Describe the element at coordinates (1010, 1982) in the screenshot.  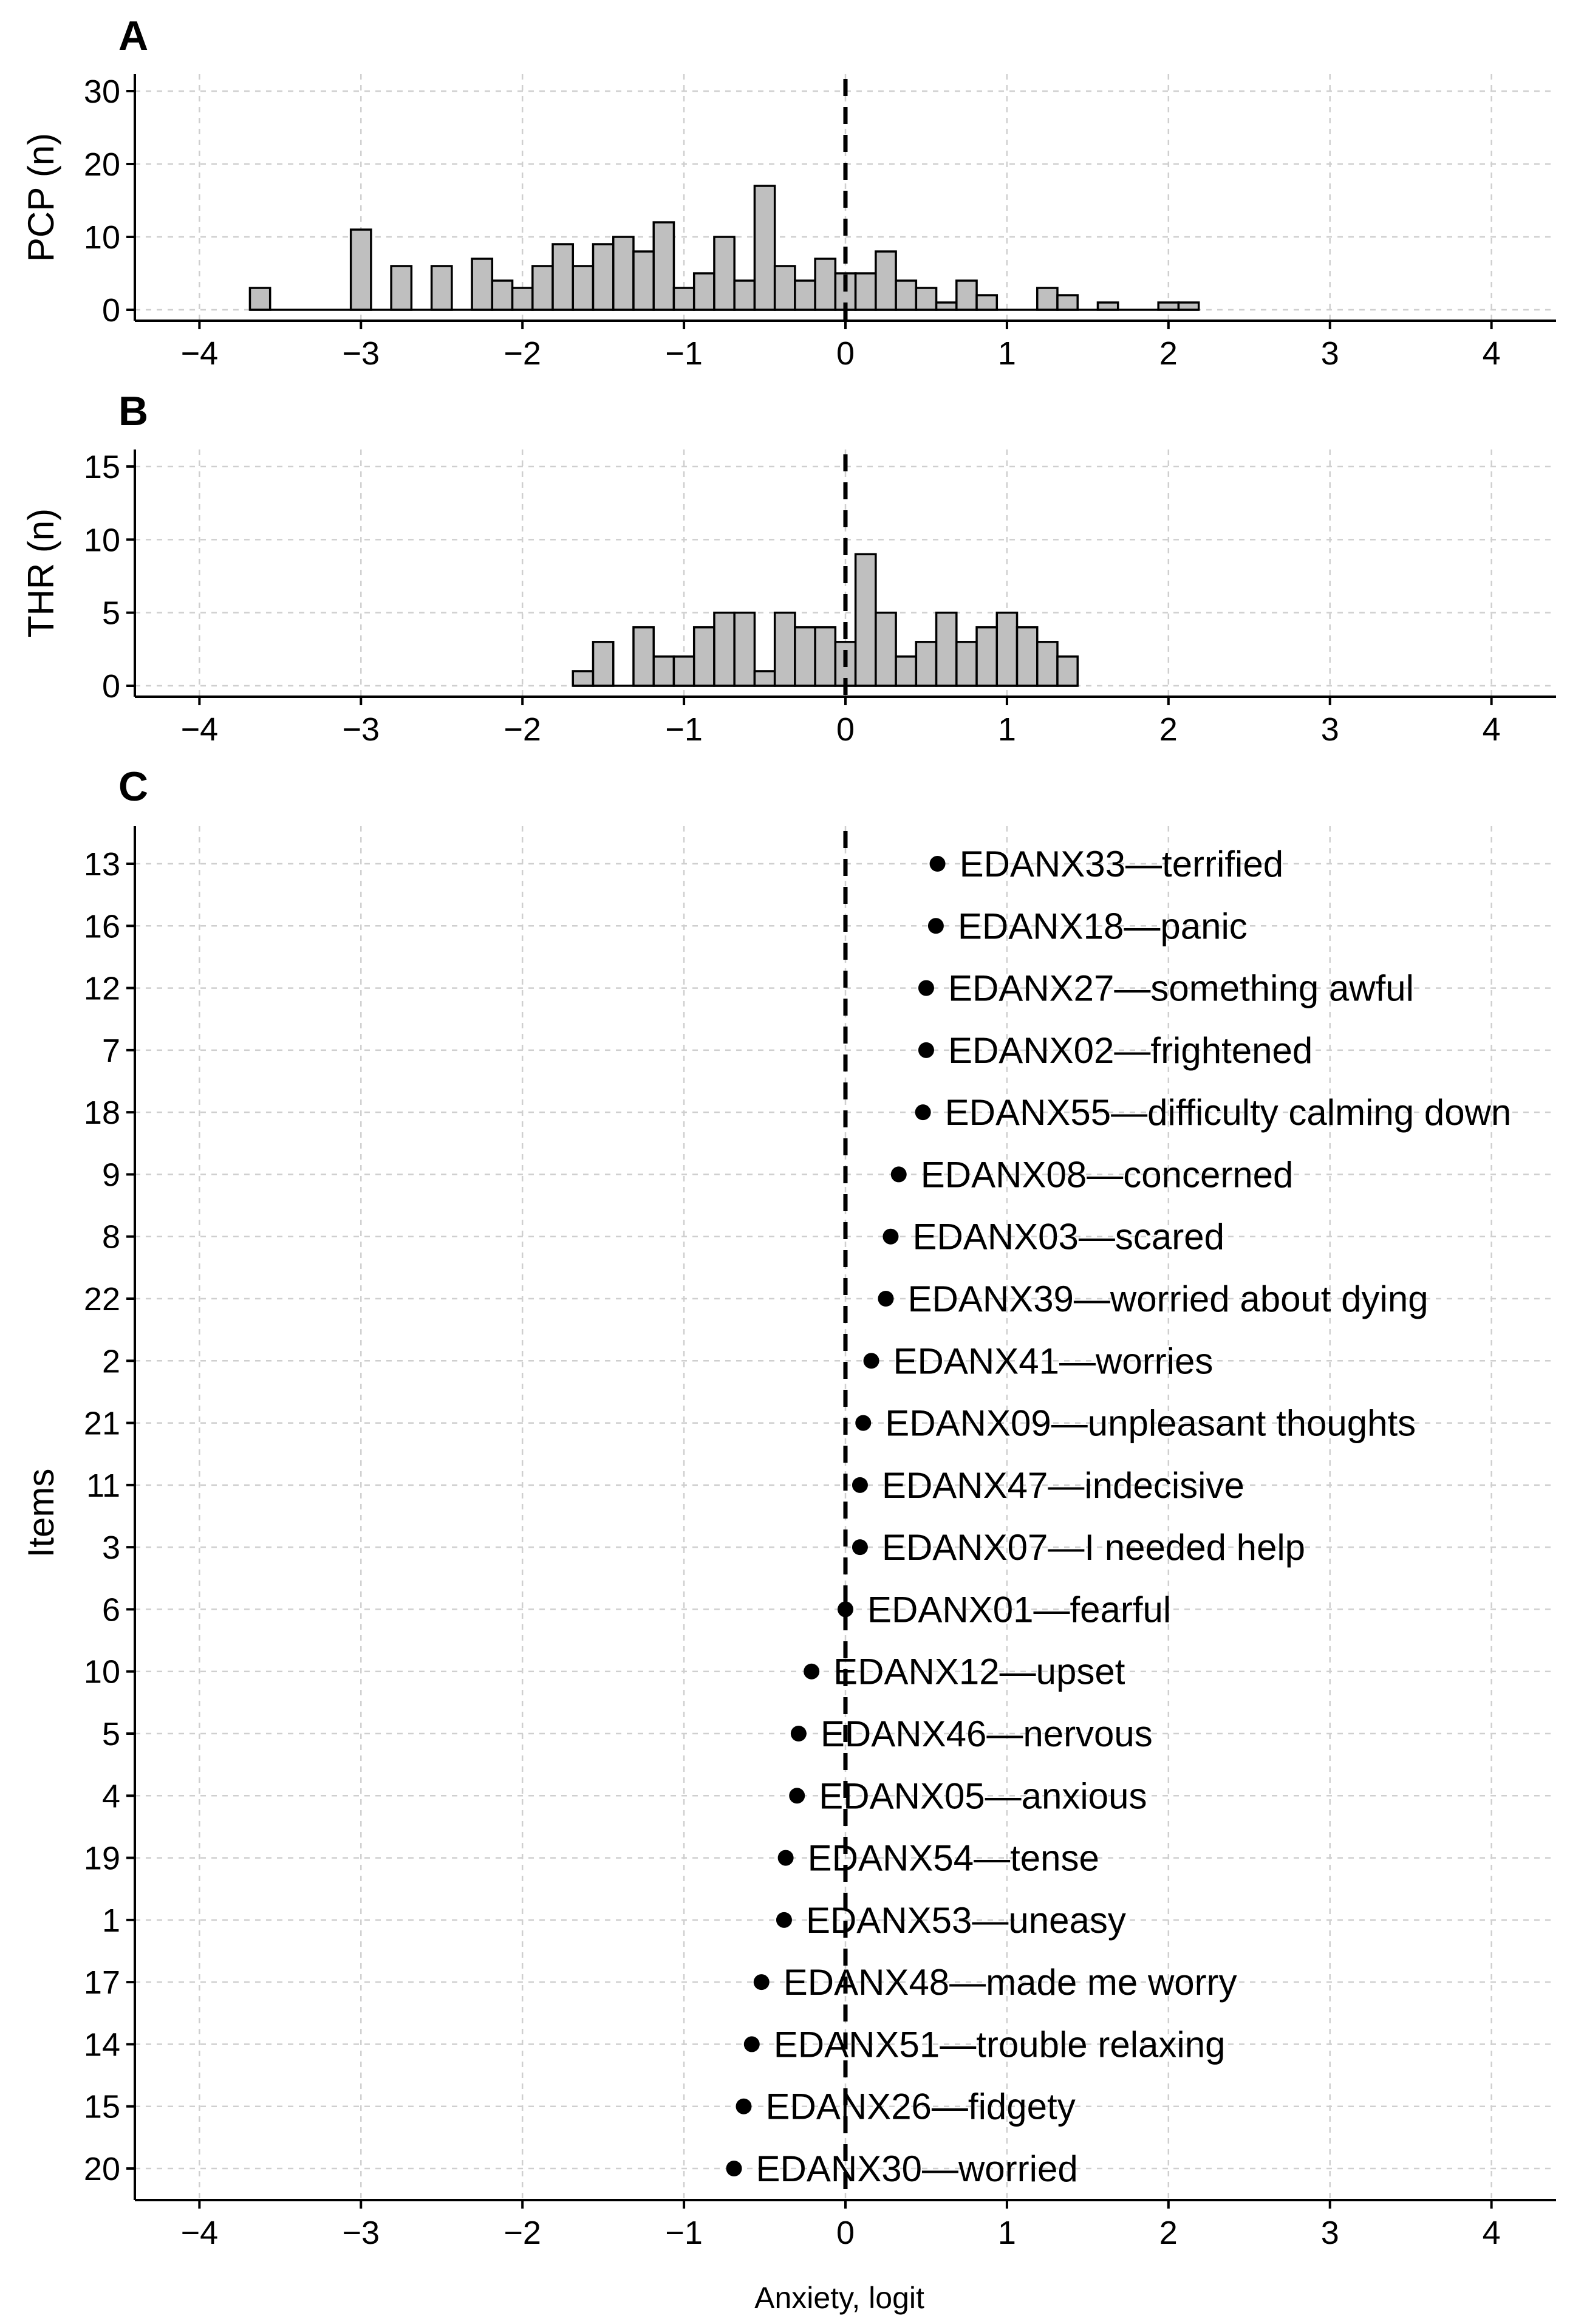
I see `item-label: EDANX48—made me worry` at that location.